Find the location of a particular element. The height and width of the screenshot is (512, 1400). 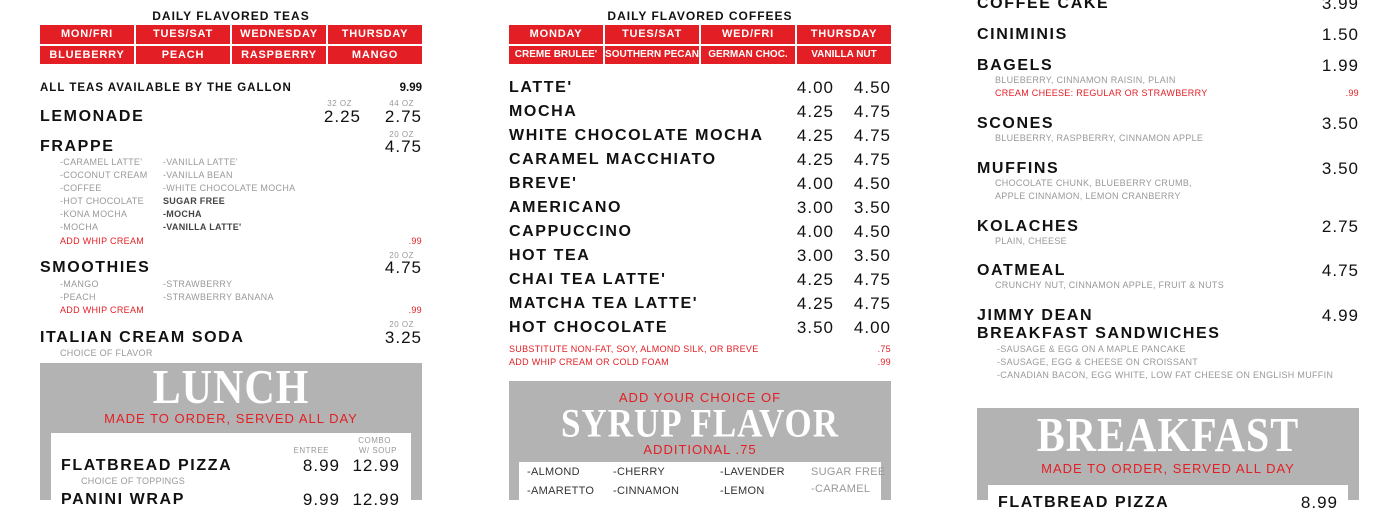

coffee-item-name: MOCHA is located at coordinates (543, 111).